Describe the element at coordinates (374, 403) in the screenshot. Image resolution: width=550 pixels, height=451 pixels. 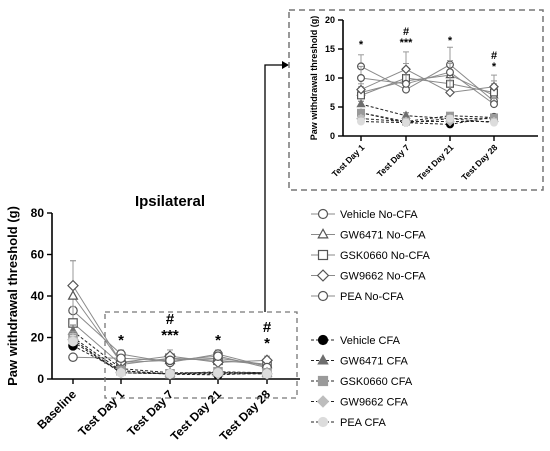
I see `legend-label: GW9662 CFA` at that location.